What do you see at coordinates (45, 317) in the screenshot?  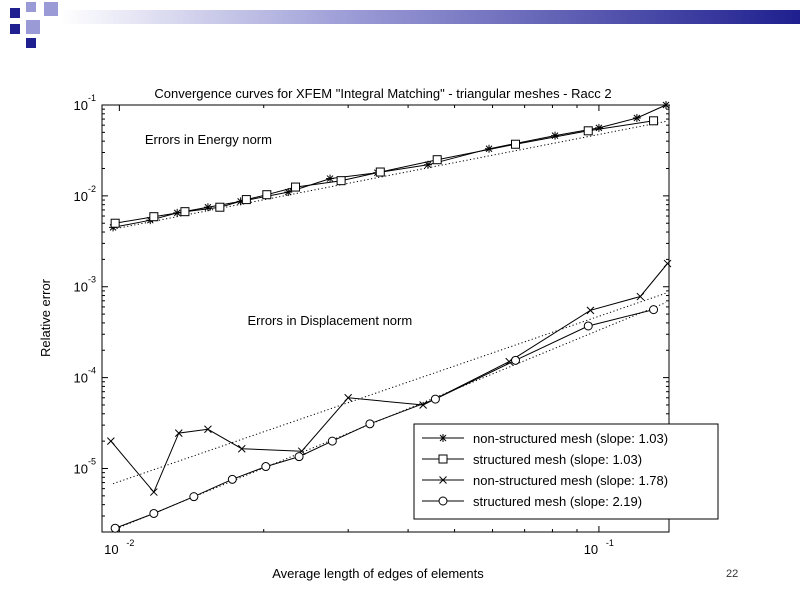 I see `y-axis-label: Relative error` at bounding box center [45, 317].